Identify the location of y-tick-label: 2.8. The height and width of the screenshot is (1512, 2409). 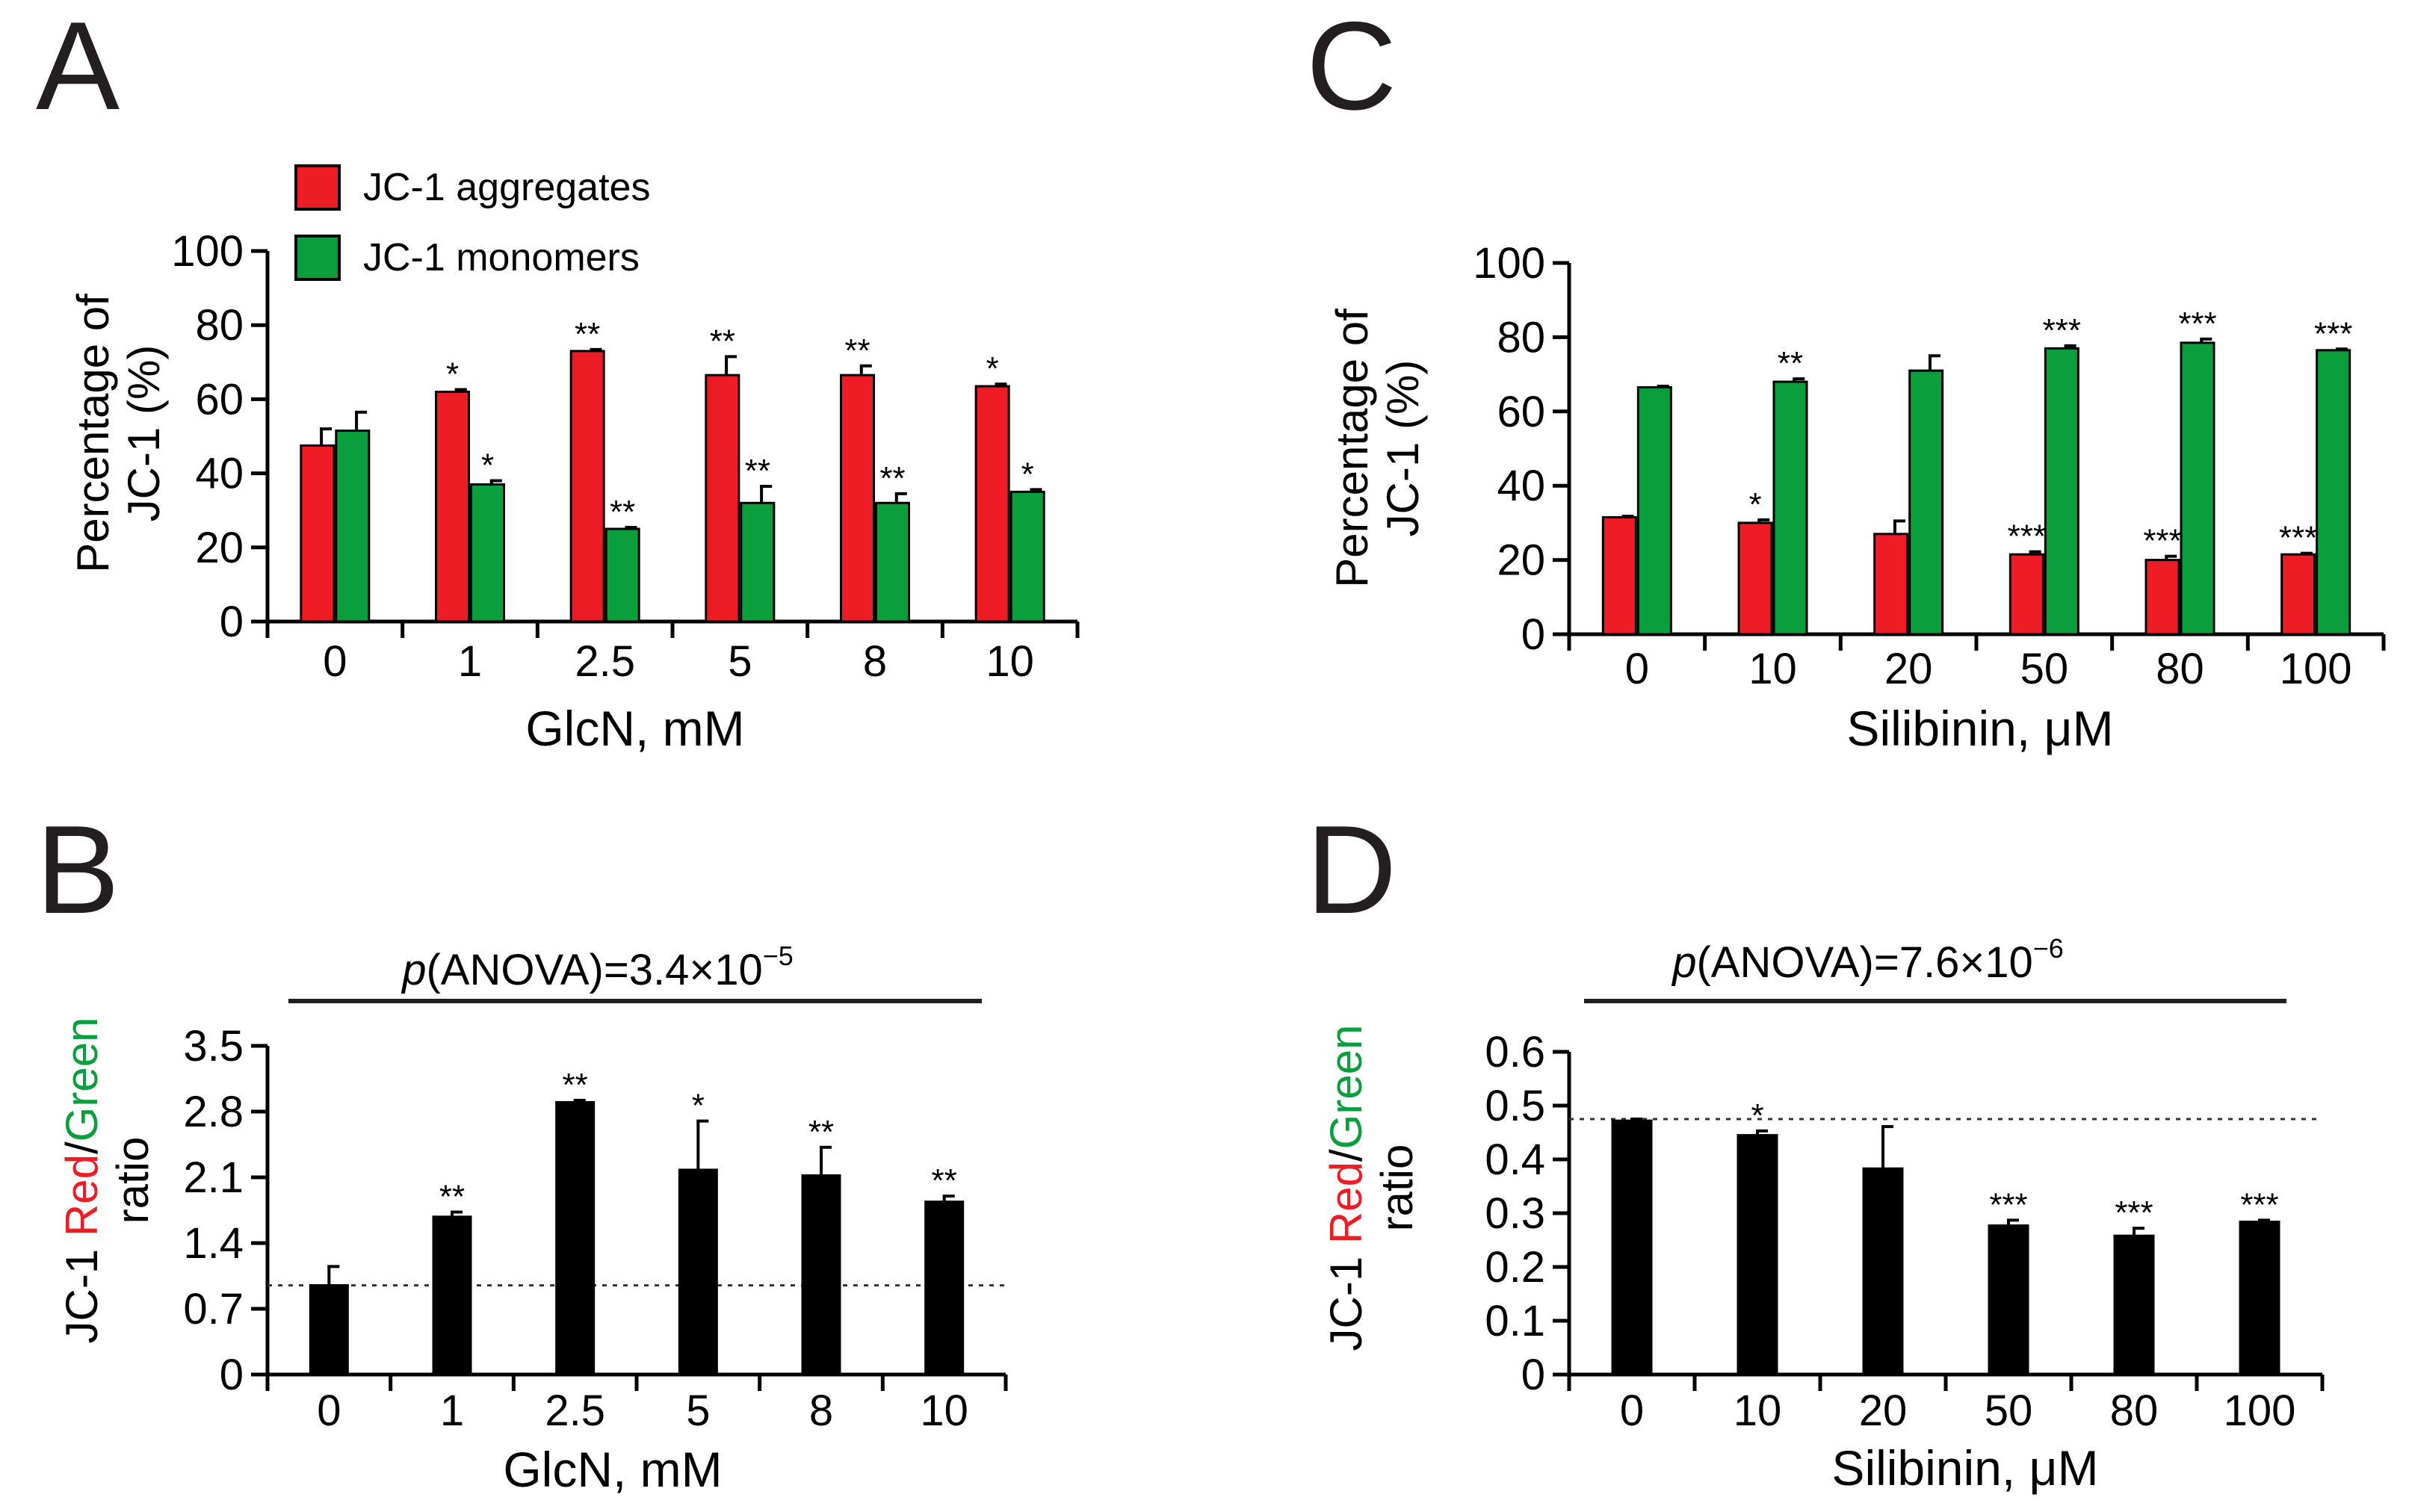
(213, 1112).